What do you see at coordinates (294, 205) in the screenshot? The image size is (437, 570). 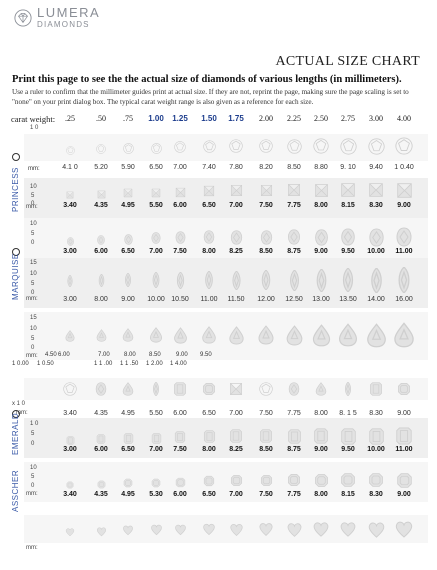 I see `princess-mm-value: 7.75` at bounding box center [294, 205].